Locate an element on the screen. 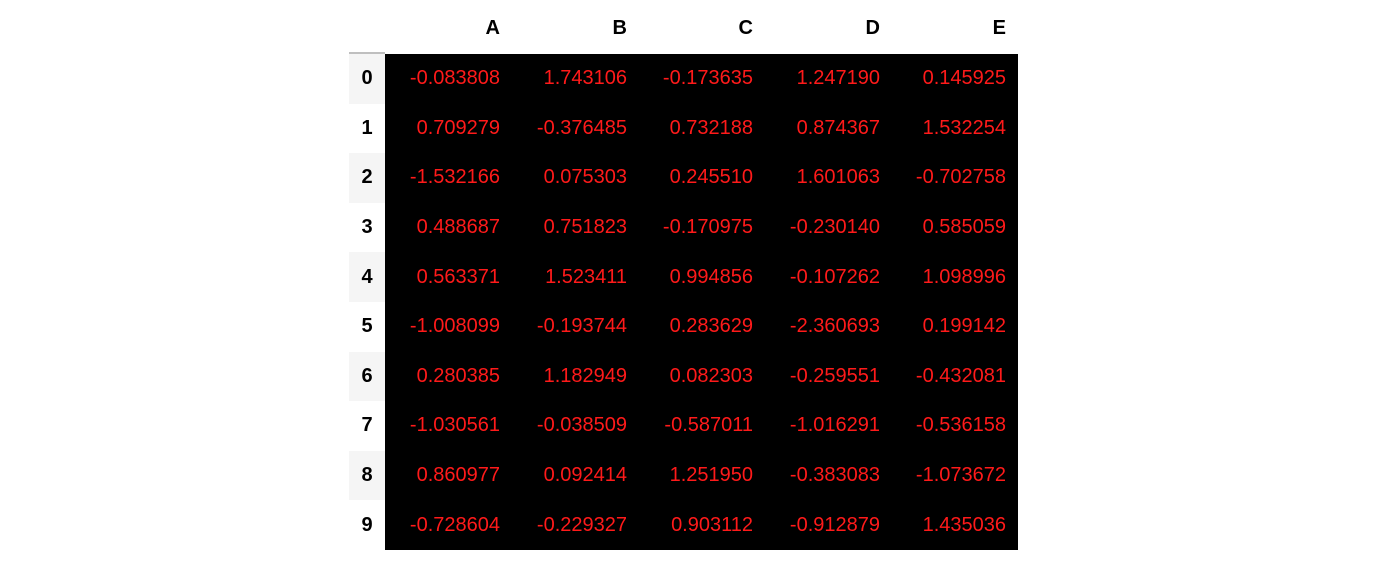 This screenshot has width=1400, height=578. table-cell: 0.874367 is located at coordinates (828, 129).